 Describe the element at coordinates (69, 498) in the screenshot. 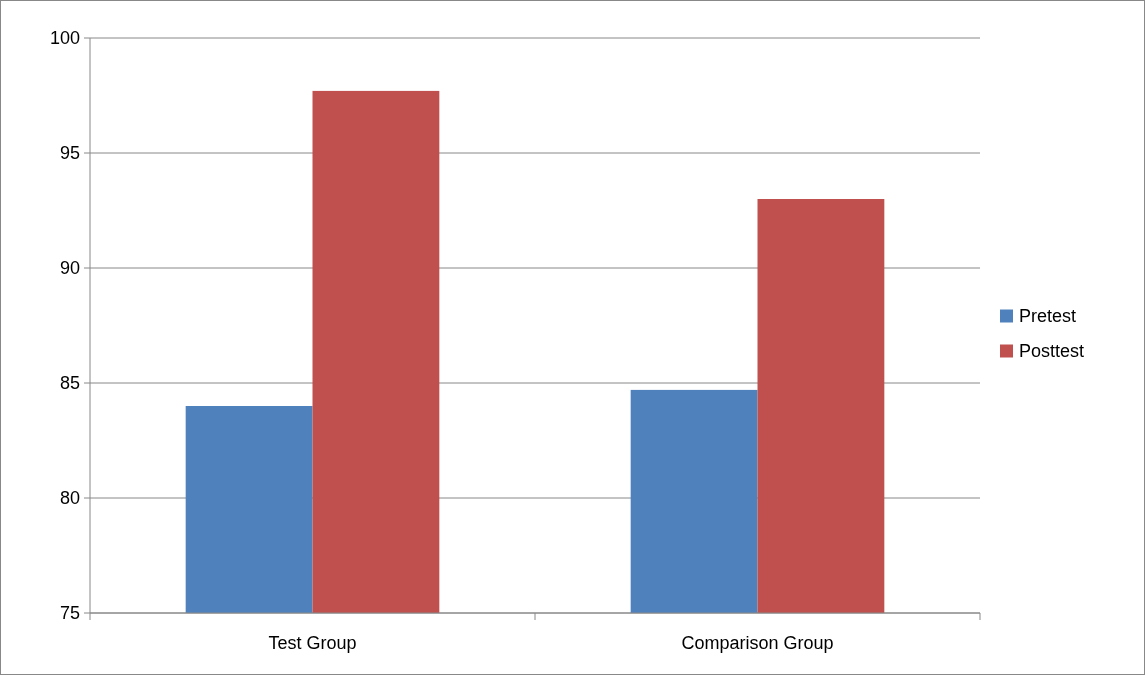

I see `y-tick-label: 80` at that location.